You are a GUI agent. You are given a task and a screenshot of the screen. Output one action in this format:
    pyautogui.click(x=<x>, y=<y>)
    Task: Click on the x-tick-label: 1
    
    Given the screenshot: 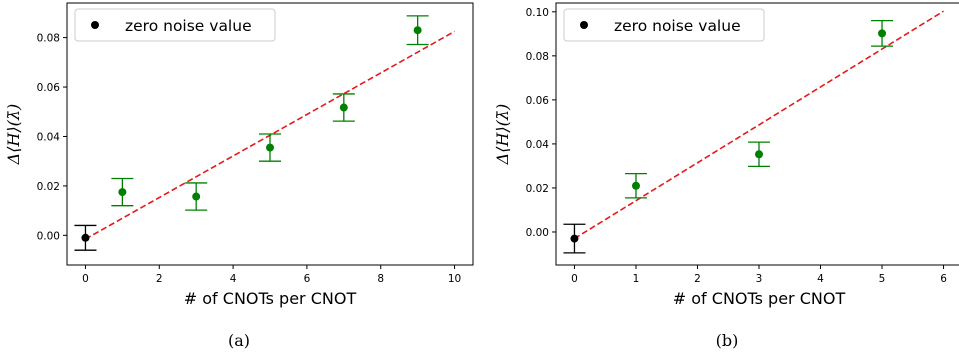 What is the action you would take?
    pyautogui.click(x=636, y=279)
    